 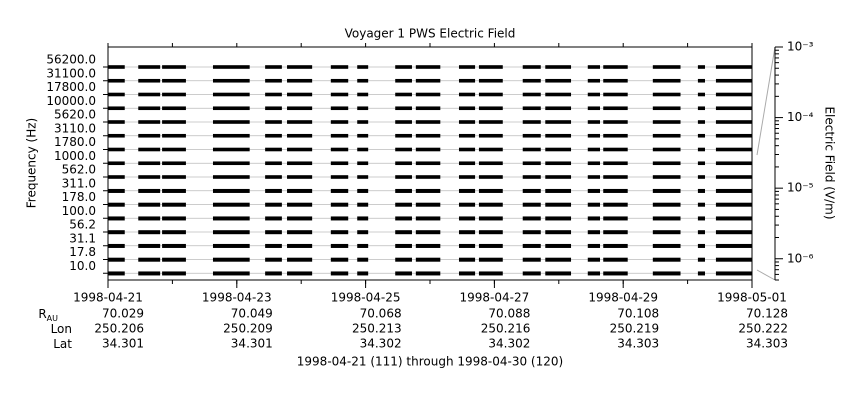 I want to click on ephemeris-value: 34.301, so click(x=252, y=344).